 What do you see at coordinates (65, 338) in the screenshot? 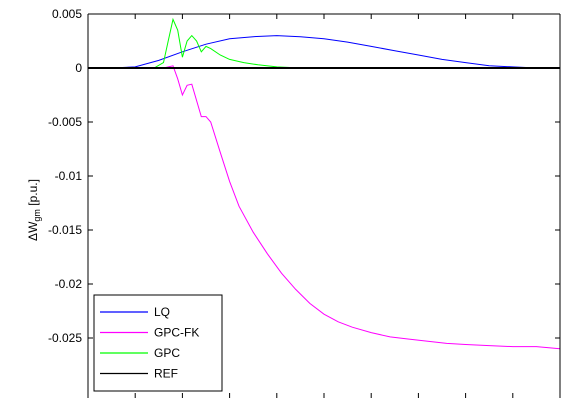
I see `y-tick-label: -0.025` at bounding box center [65, 338].